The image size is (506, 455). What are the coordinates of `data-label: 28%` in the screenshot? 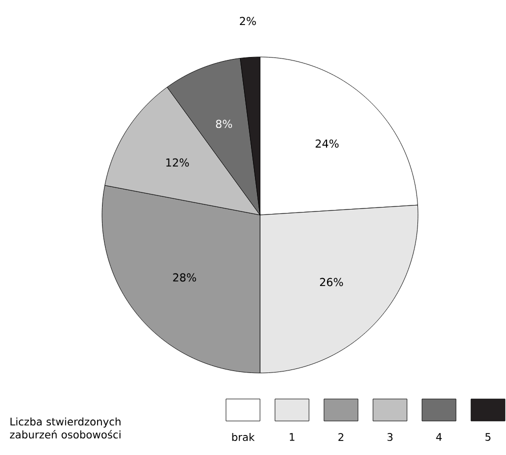 It's located at (184, 277).